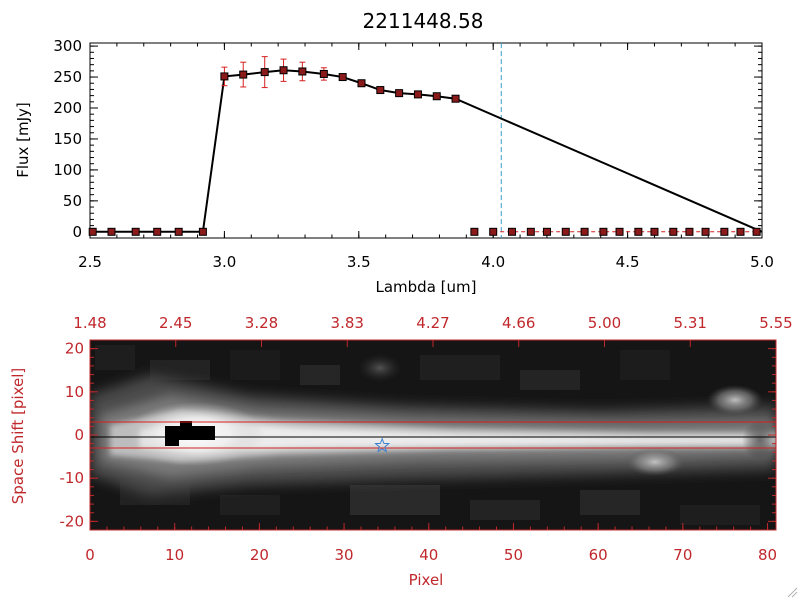 This screenshot has width=800, height=600. I want to click on image-x-tick-label: 30, so click(344, 555).